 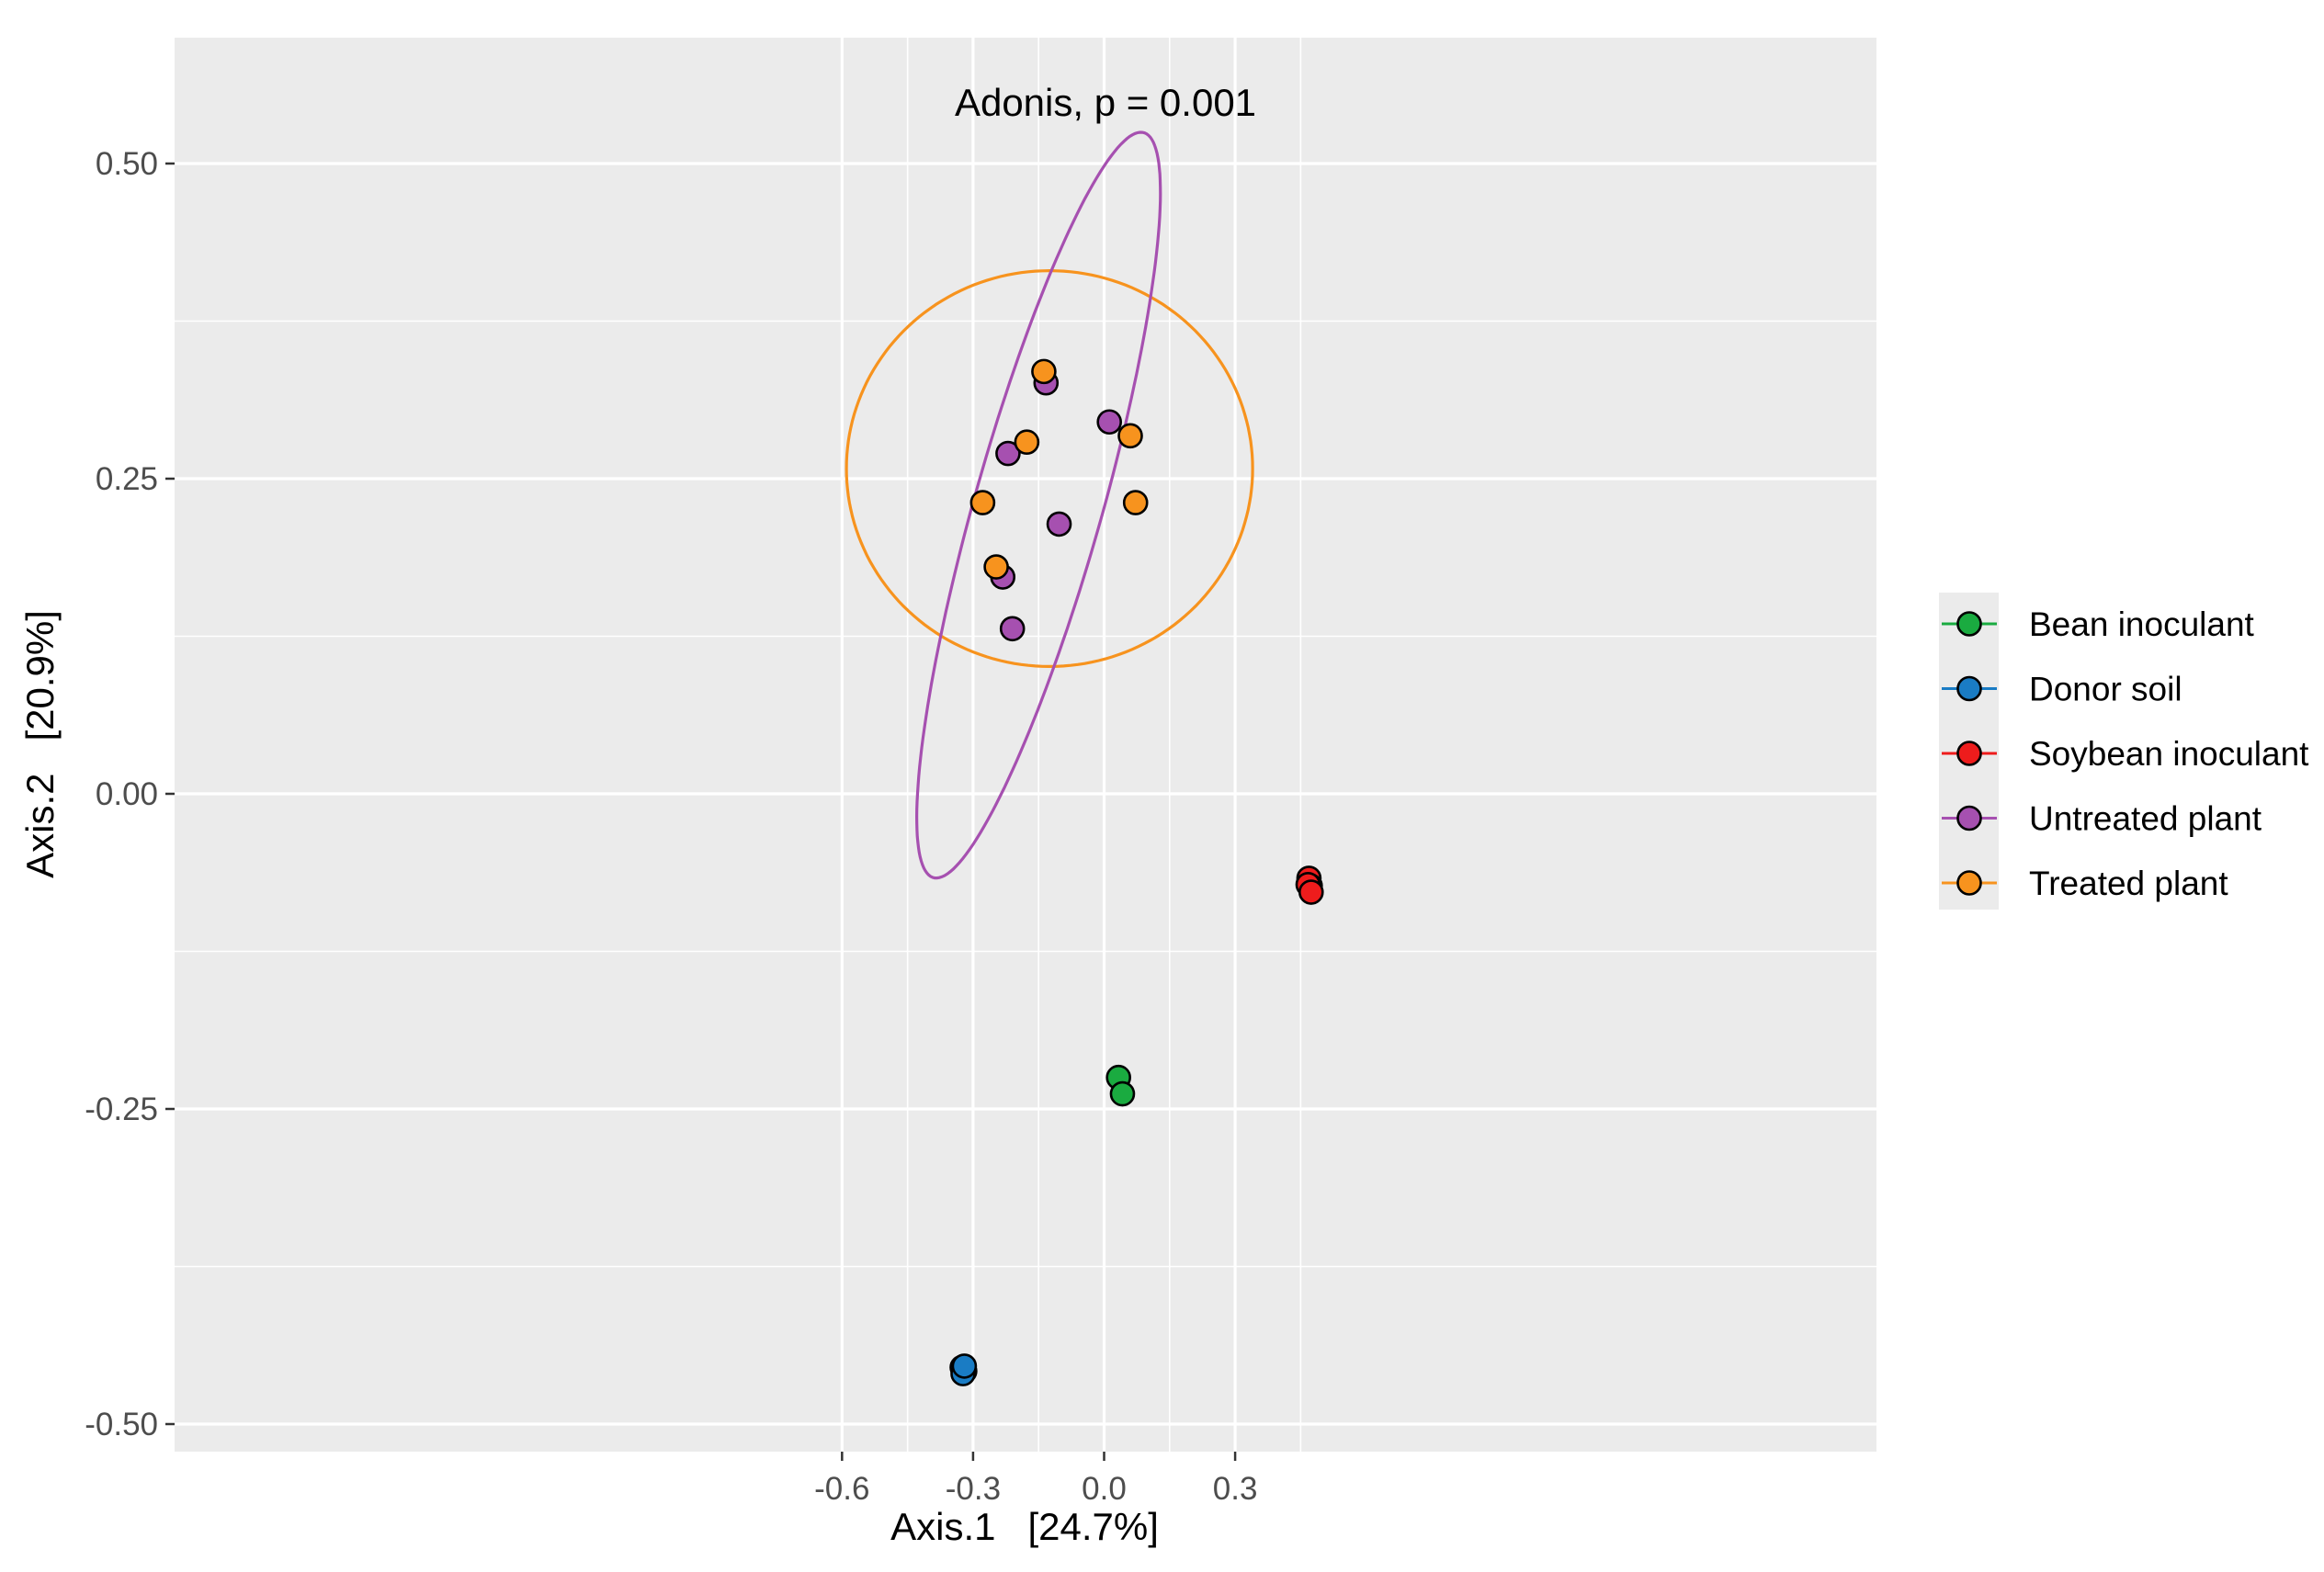 I want to click on point-bean-inoculant, so click(x=1122, y=1093).